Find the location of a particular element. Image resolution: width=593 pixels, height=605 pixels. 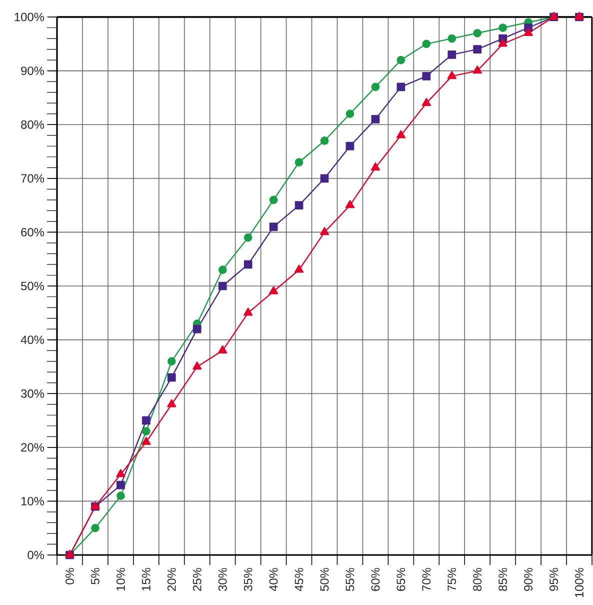

x-tick-label: 35% is located at coordinates (248, 579).